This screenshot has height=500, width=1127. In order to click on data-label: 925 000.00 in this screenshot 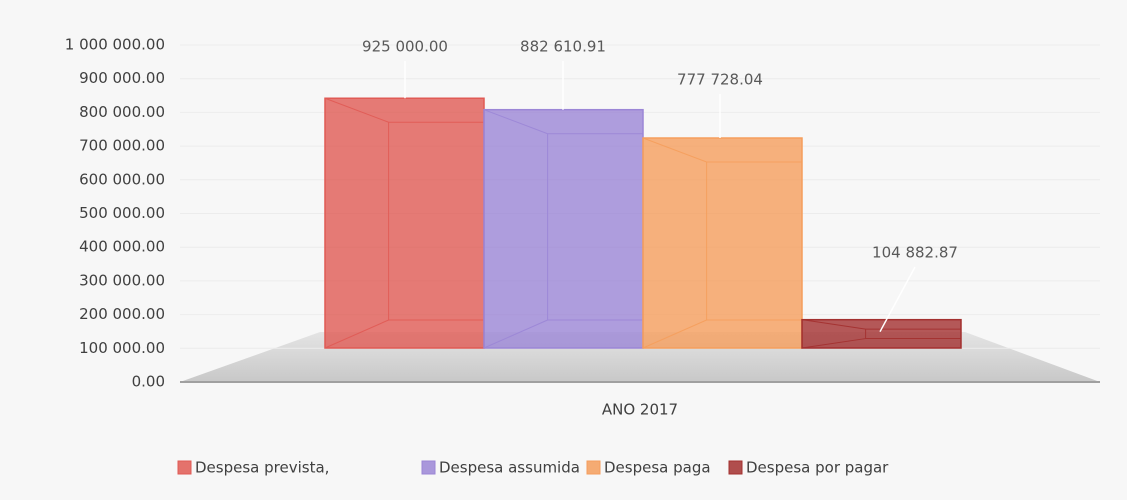, I will do `click(405, 47)`.